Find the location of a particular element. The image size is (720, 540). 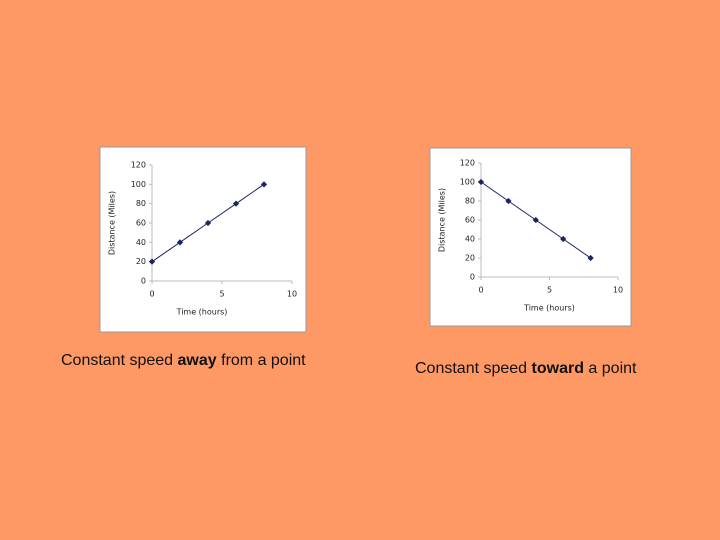

caption: Constant speed away from a point is located at coordinates (183, 361).